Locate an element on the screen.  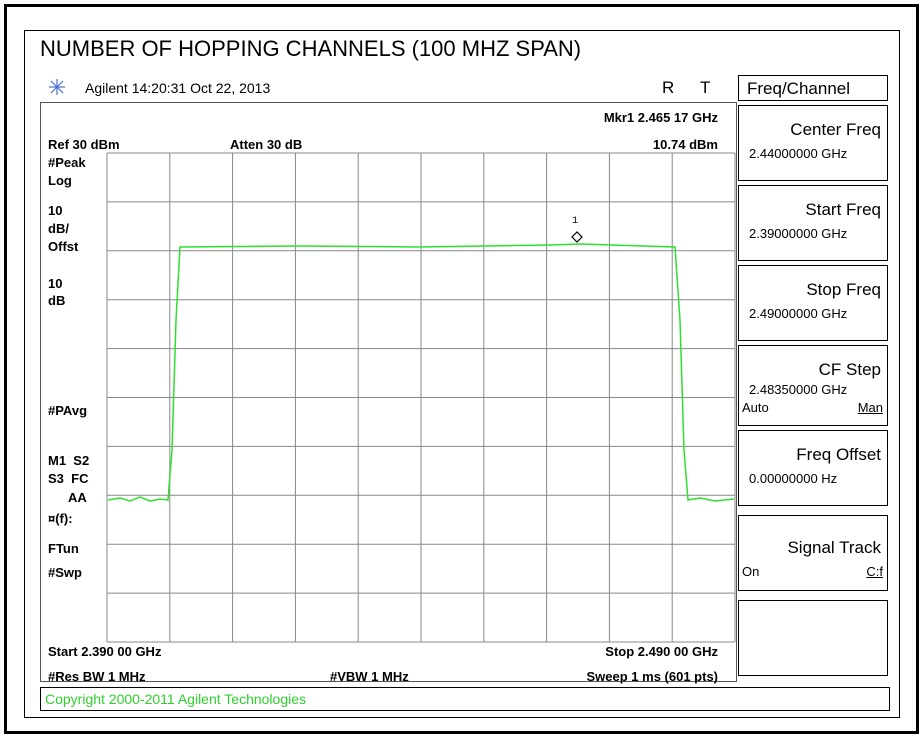
status-label: #PAvg is located at coordinates (68, 410).